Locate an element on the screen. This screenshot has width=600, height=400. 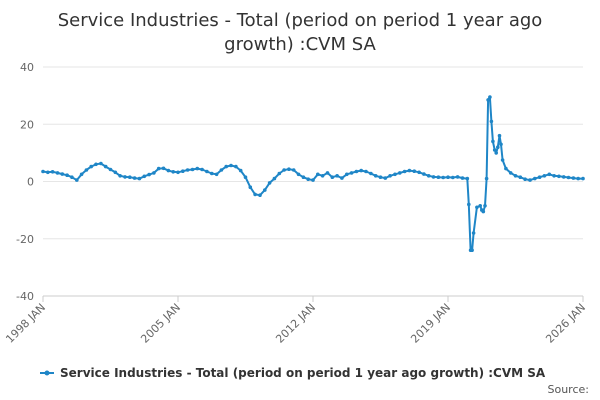
y-tick-label: -20 is located at coordinates (25, 239).